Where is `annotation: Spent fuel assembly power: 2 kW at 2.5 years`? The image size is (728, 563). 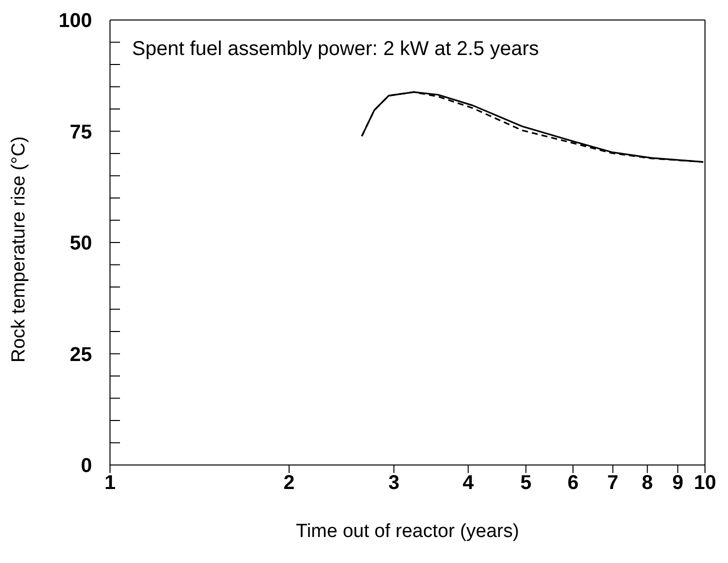 annotation: Spent fuel assembly power: 2 kW at 2.5 years is located at coordinates (335, 49).